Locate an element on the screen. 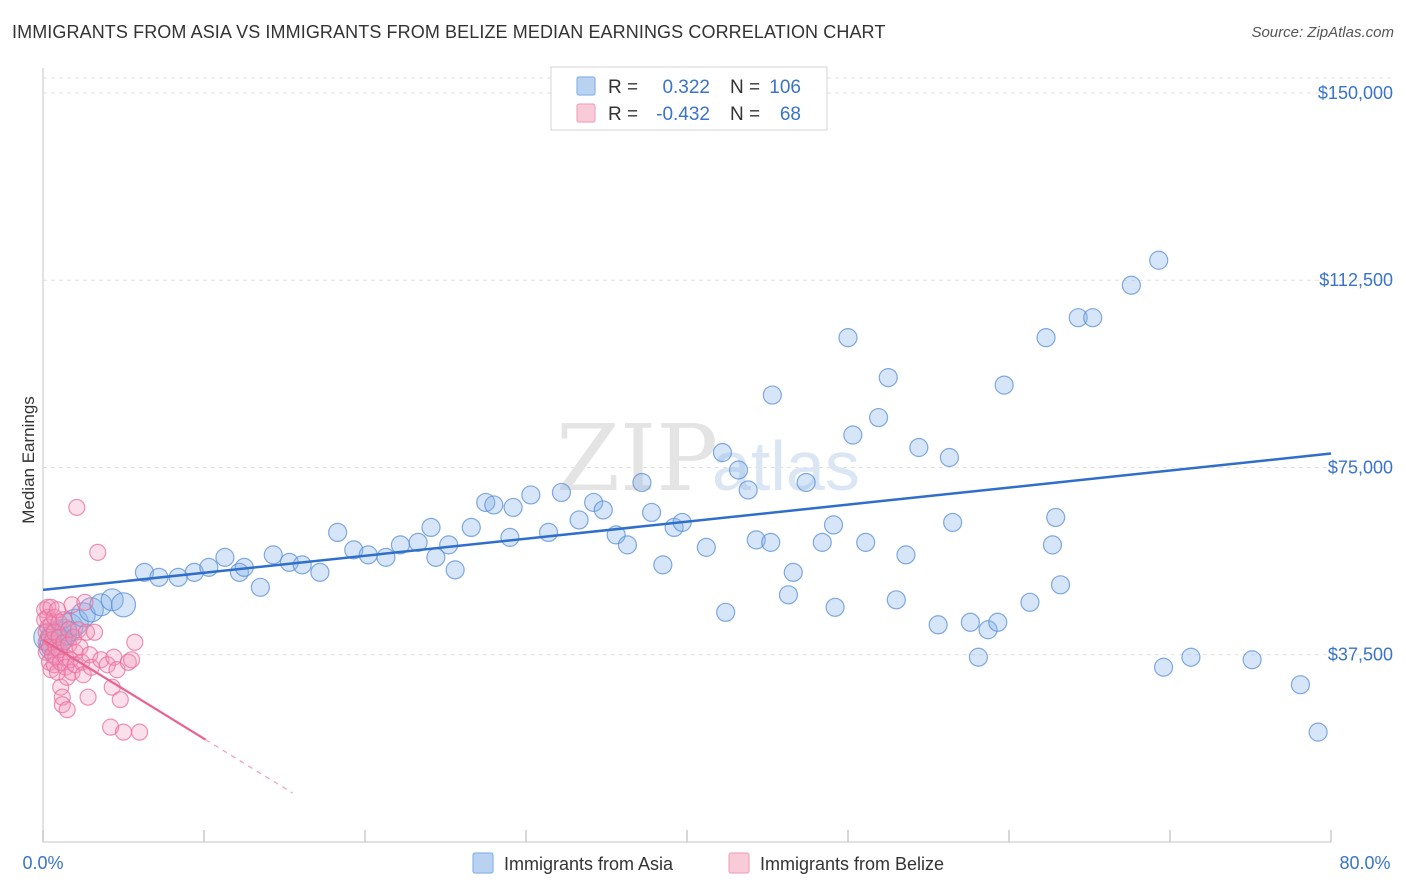  x-axis-ticks is located at coordinates (687, 836).